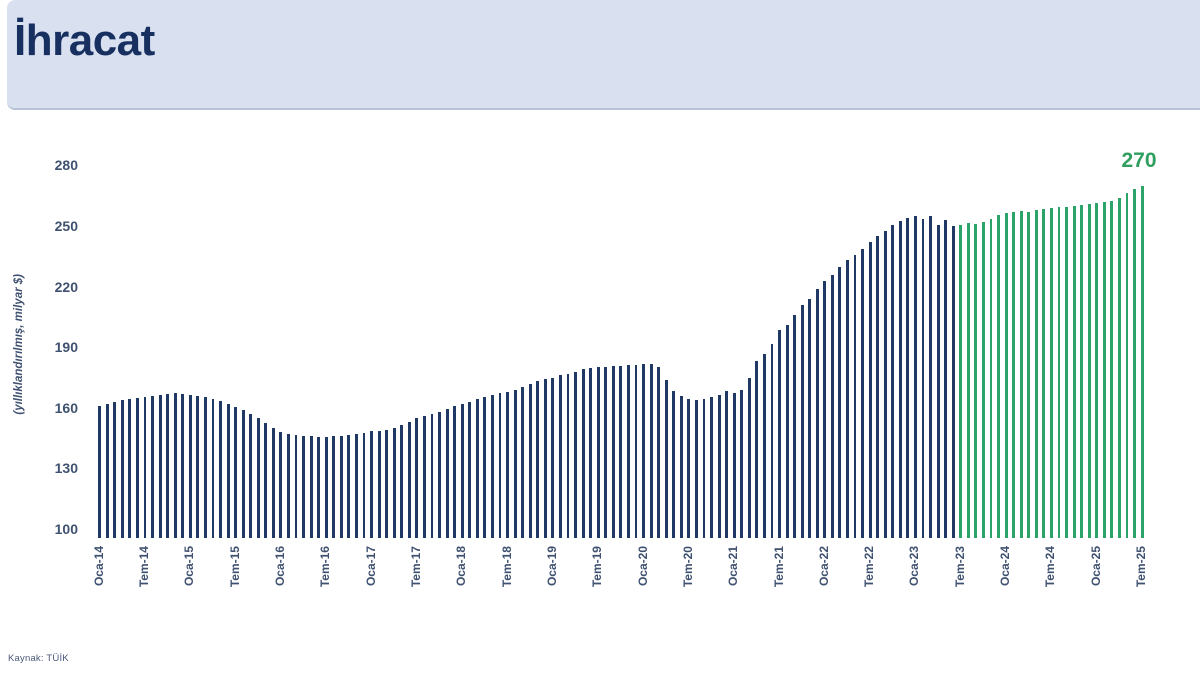 The height and width of the screenshot is (675, 1200). Describe the element at coordinates (1095, 566) in the screenshot. I see `x-tick-label: Oca-25` at that location.